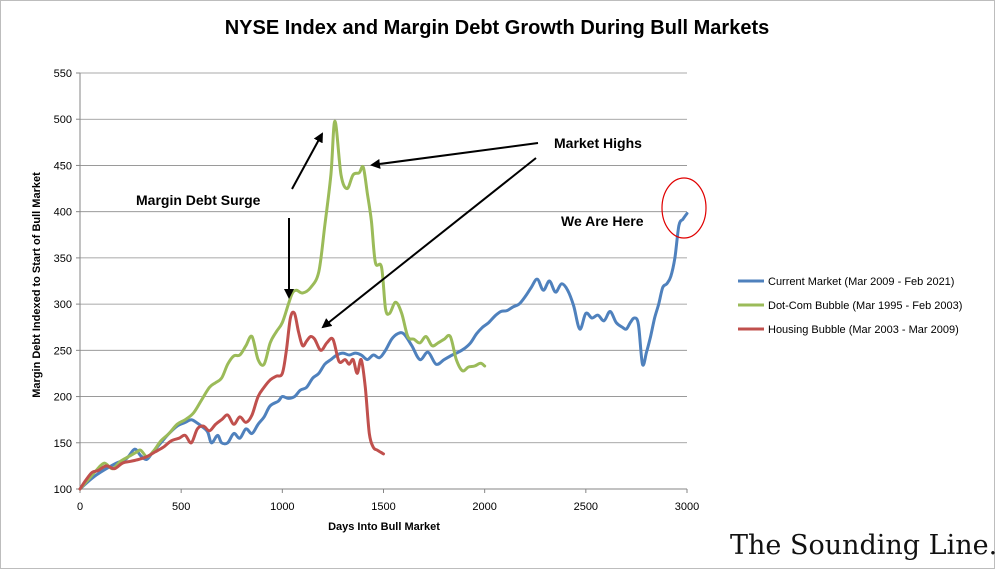 This screenshot has width=995, height=569. I want to click on y-tick-labels: 100 150 200 250 300 350 400 450 500 550, so click(63, 282).